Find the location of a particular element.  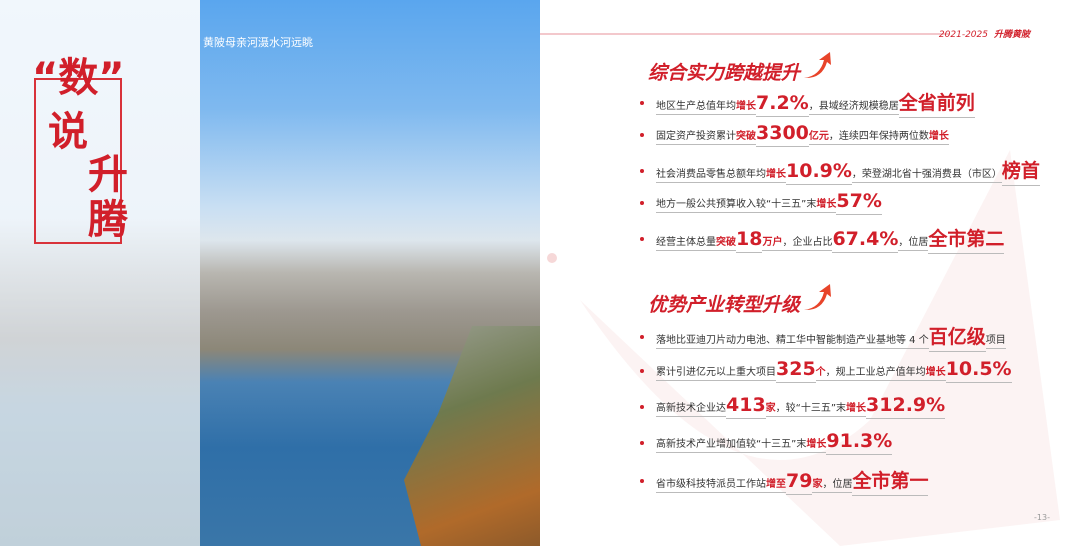

stat-text: 累计引进亿元以上重大项目 is located at coordinates (716, 372).